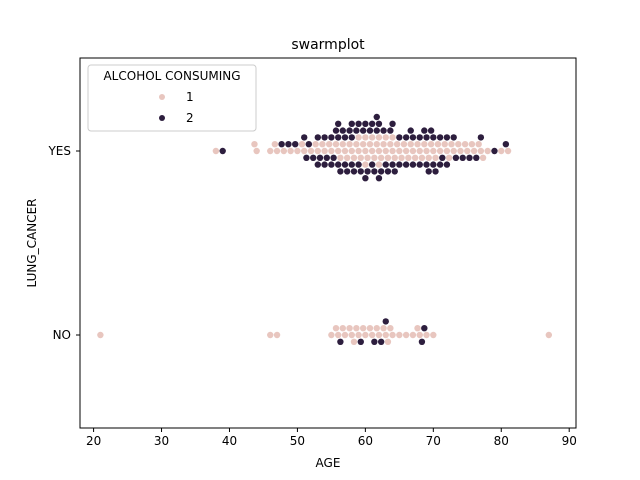  I want to click on x-axis-label: AGE, so click(328, 463).